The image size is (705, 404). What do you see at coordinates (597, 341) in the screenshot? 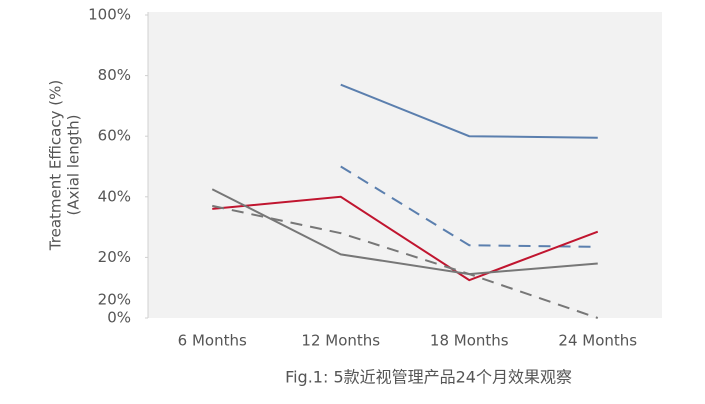
I see `x-tick-label: 24 Months` at bounding box center [597, 341].